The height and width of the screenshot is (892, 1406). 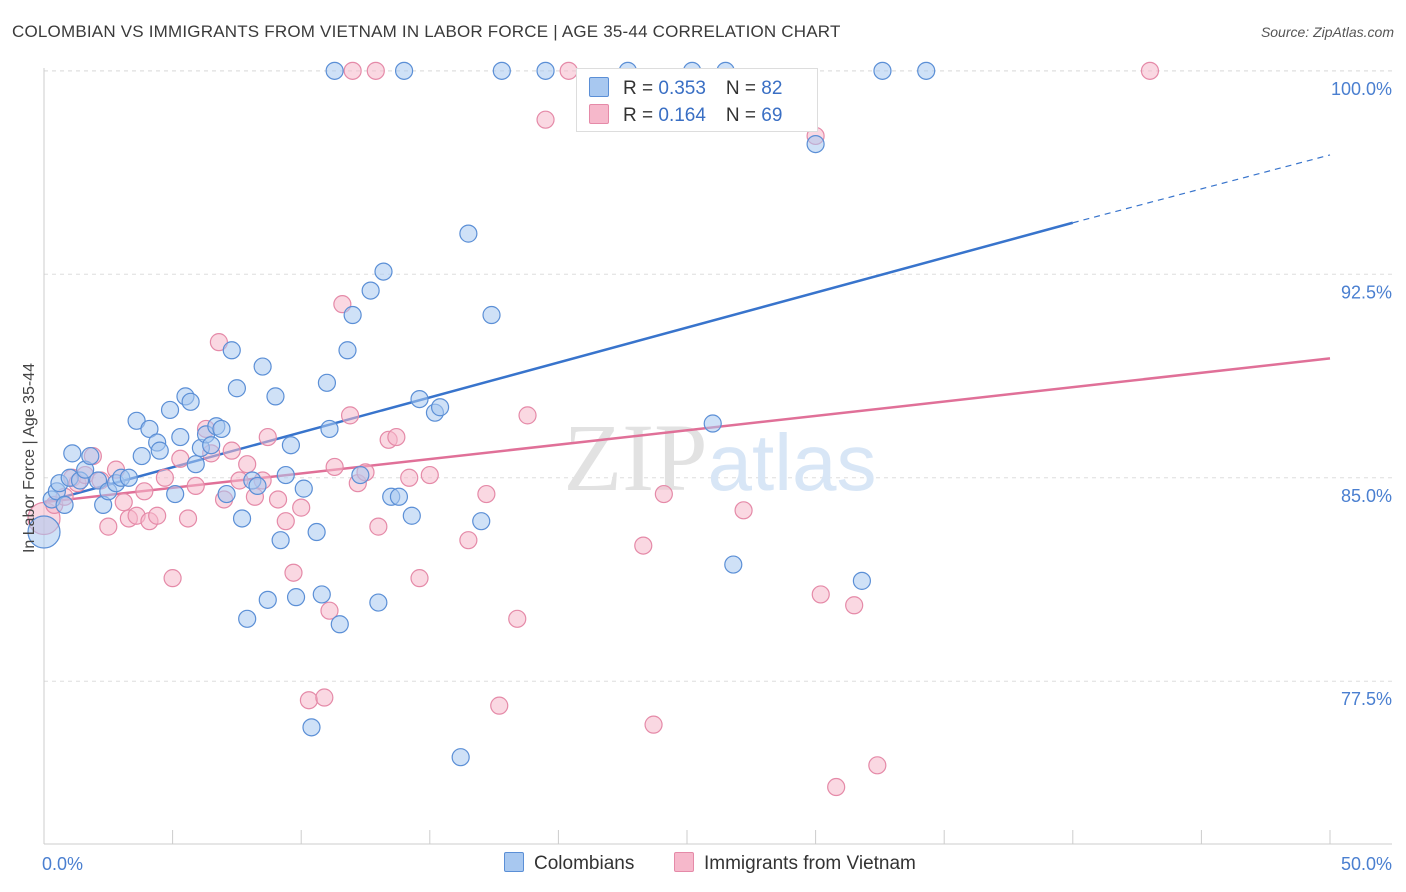 What do you see at coordinates (1366, 864) in the screenshot?
I see `x-tick-label: 50.0%` at bounding box center [1366, 864].